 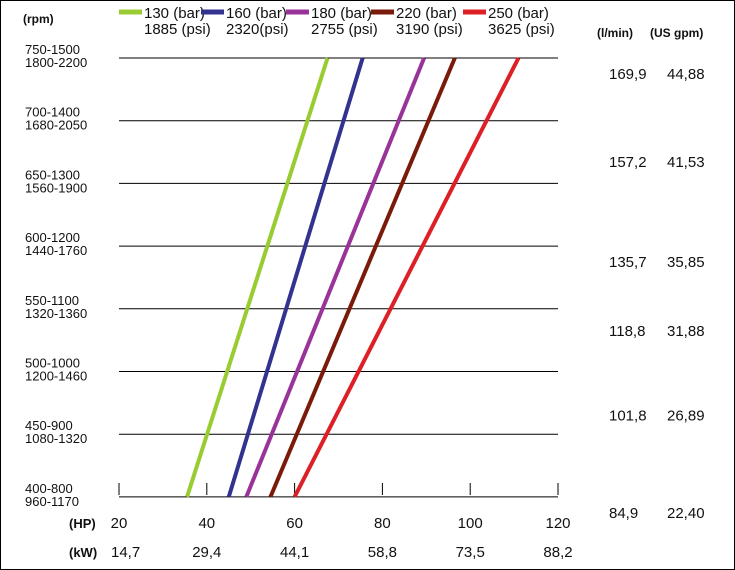 I want to click on legend-pressure-psi: 1885 (psi), so click(x=177, y=29).